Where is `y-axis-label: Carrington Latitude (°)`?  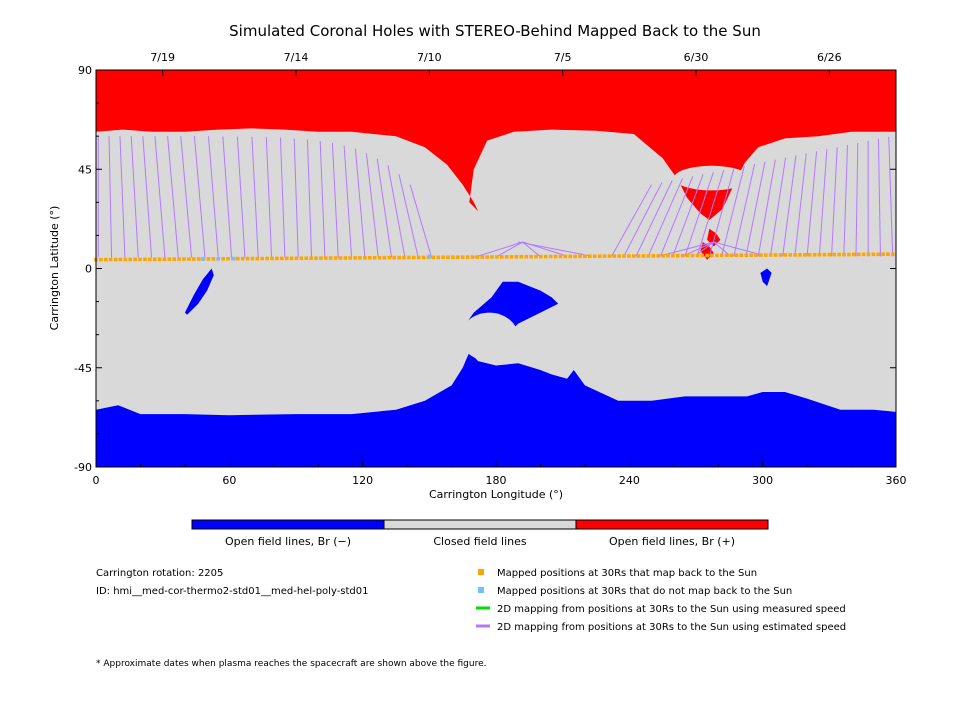 y-axis-label: Carrington Latitude (°) is located at coordinates (54, 268).